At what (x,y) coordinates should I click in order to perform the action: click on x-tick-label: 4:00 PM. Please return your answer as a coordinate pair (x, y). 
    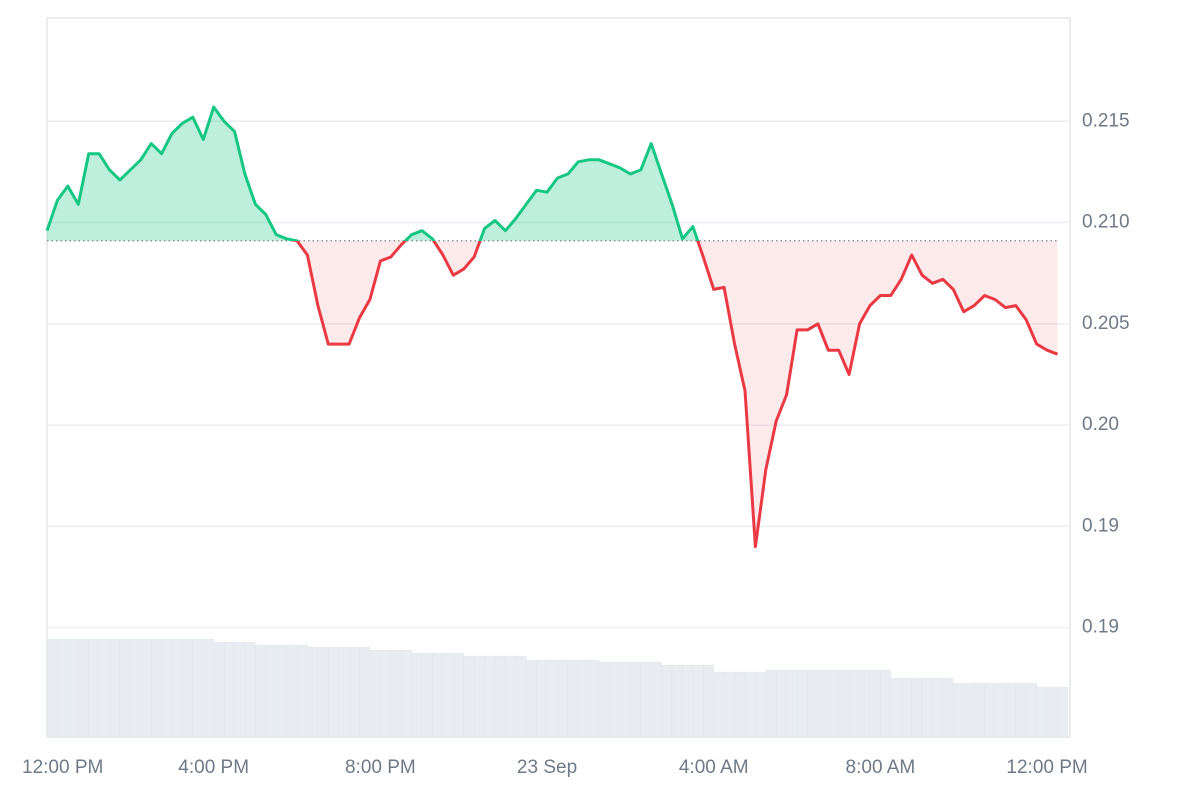
    Looking at the image, I should click on (213, 767).